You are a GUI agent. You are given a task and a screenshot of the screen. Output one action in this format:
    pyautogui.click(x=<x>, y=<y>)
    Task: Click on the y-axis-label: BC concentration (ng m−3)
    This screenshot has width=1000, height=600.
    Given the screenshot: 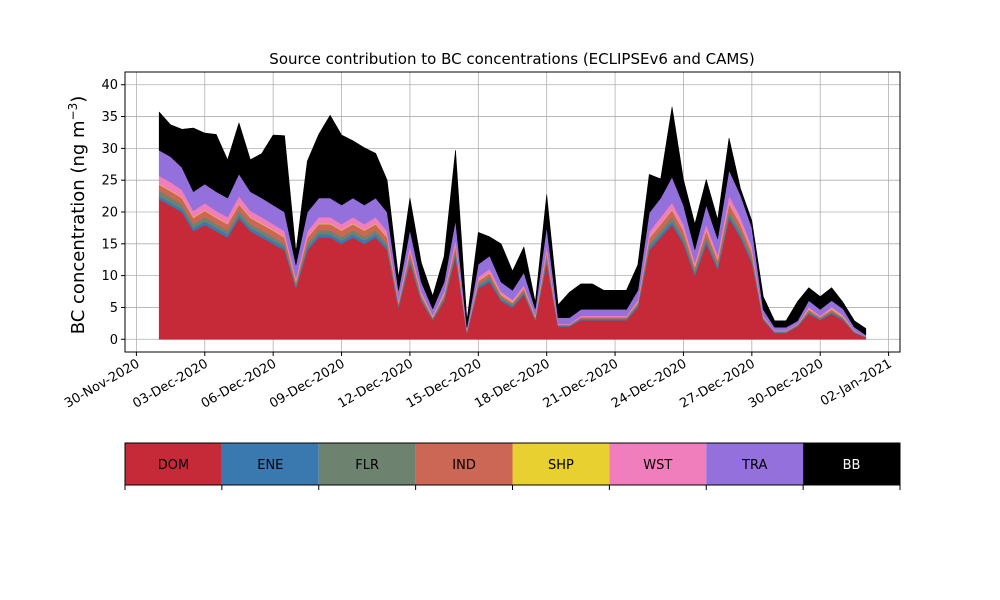 What is the action you would take?
    pyautogui.click(x=77, y=215)
    